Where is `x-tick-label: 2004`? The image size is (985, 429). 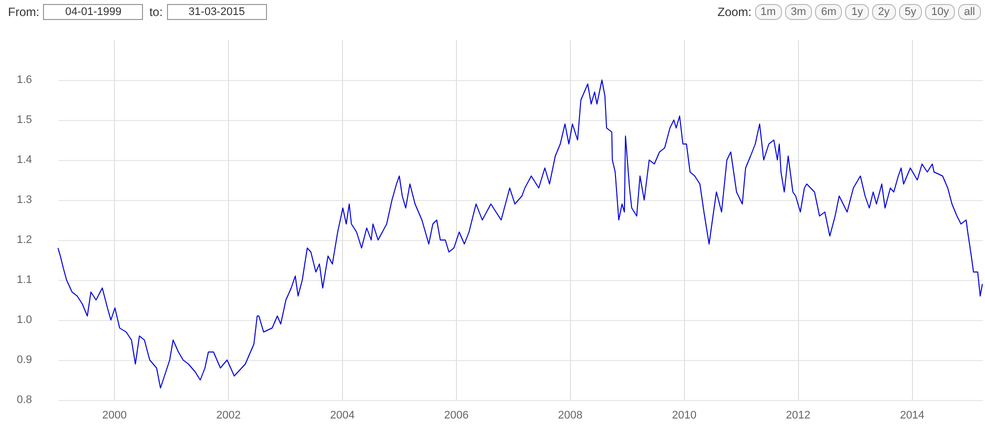 x-tick-label: 2004 is located at coordinates (342, 416).